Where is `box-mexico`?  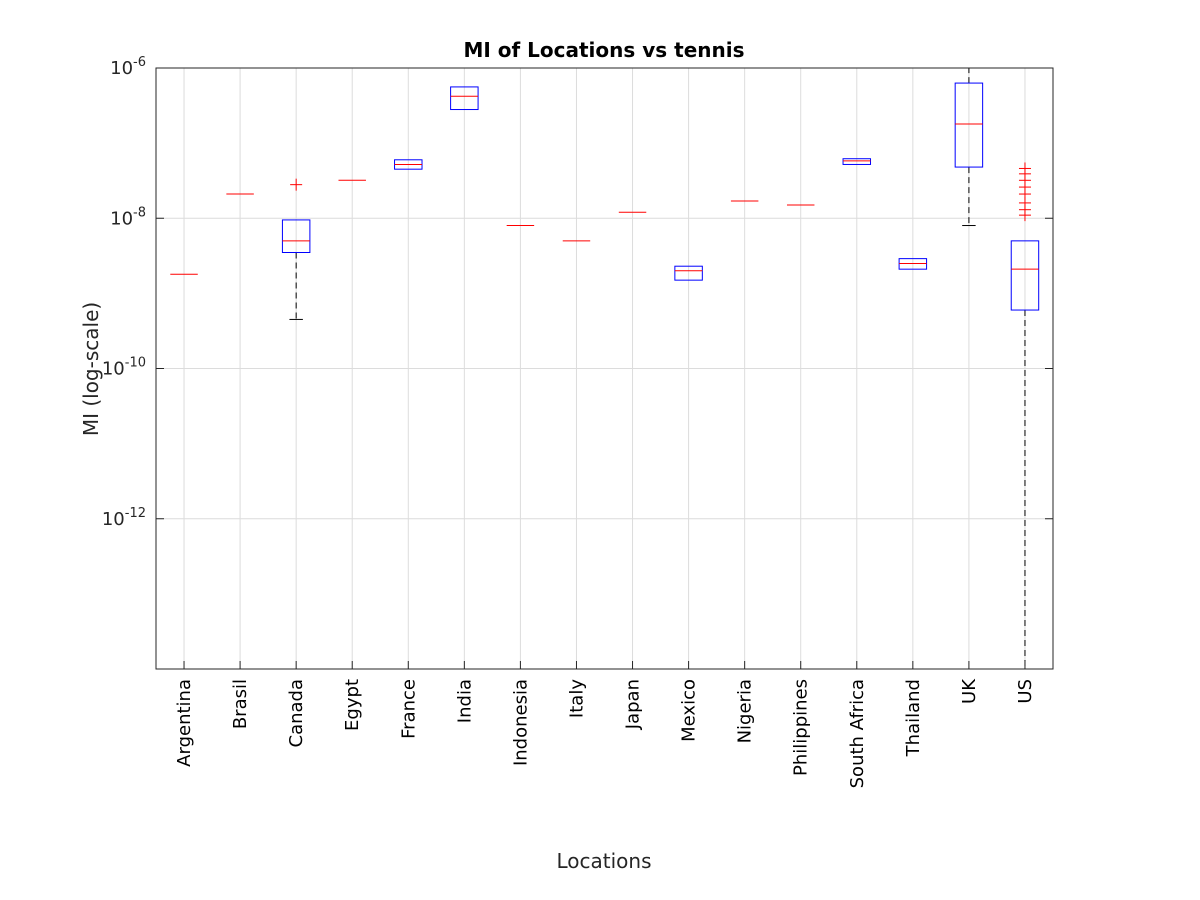
box-mexico is located at coordinates (688, 273).